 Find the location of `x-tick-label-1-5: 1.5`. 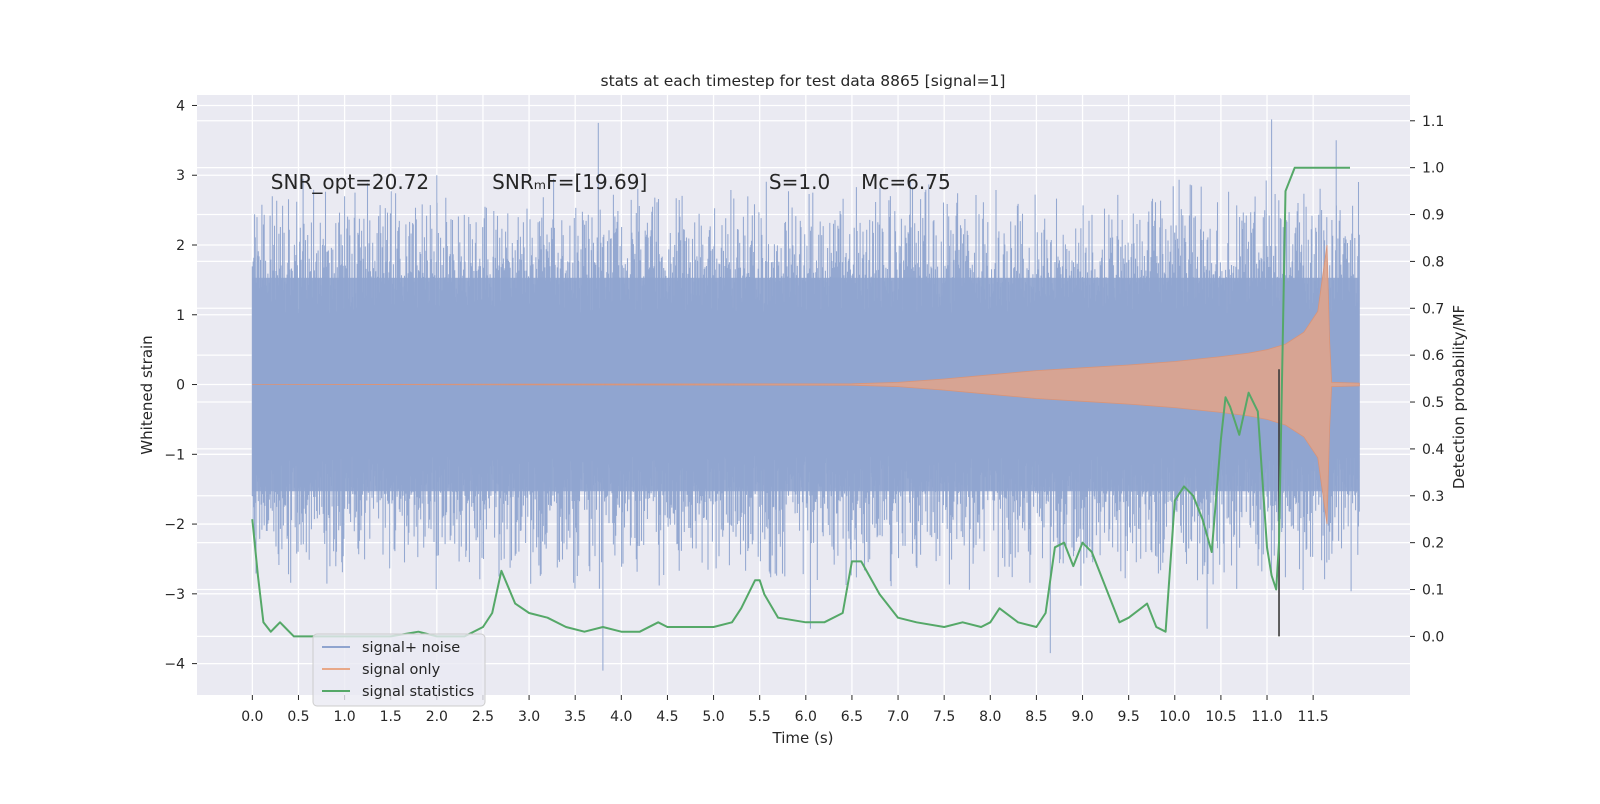

x-tick-label-1-5: 1.5 is located at coordinates (391, 717).